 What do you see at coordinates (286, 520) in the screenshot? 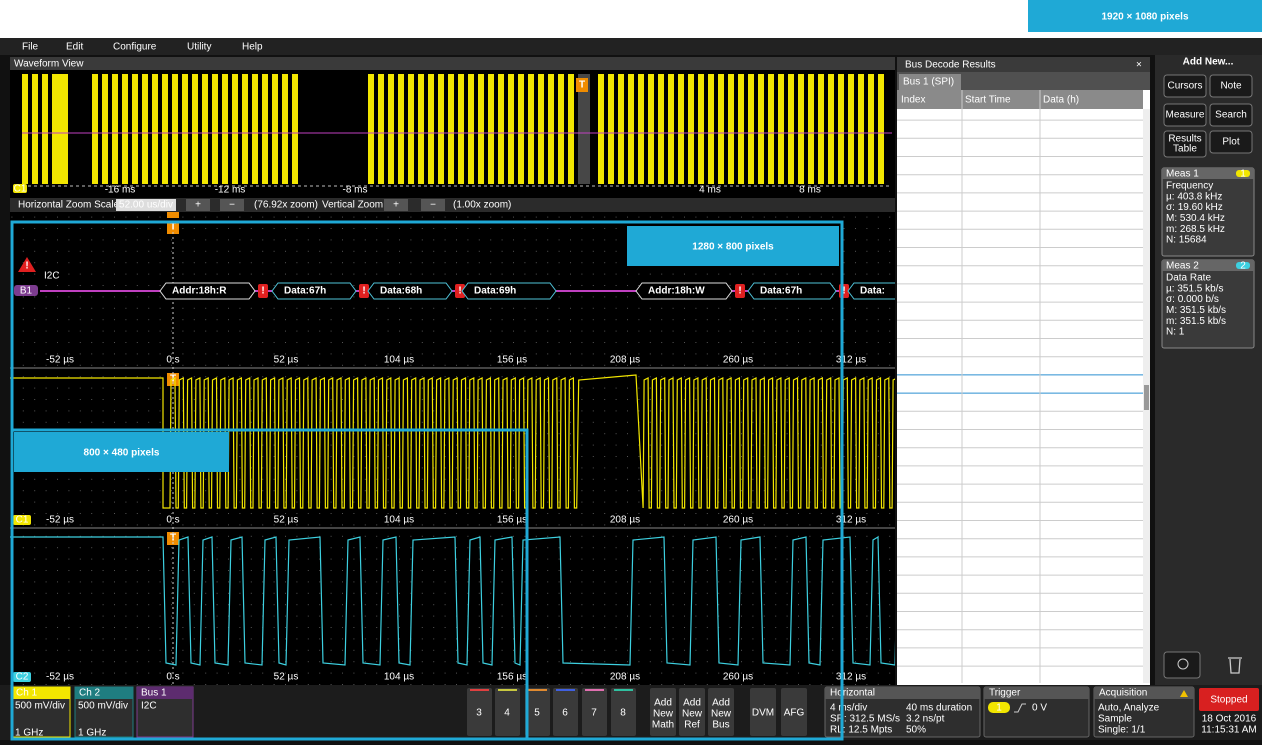
I see `time-label: 52 µs` at bounding box center [286, 520].